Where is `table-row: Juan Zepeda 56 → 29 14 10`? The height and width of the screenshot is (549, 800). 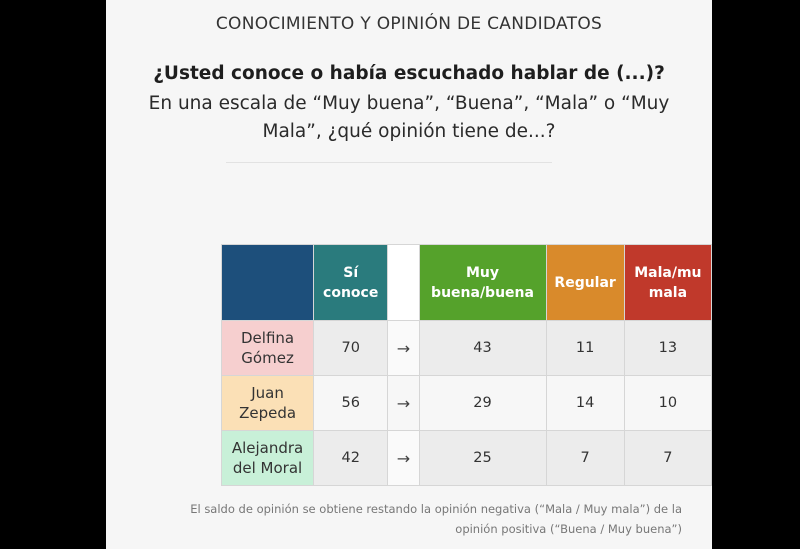 table-row: Juan Zepeda 56 → 29 14 10 is located at coordinates (466, 403).